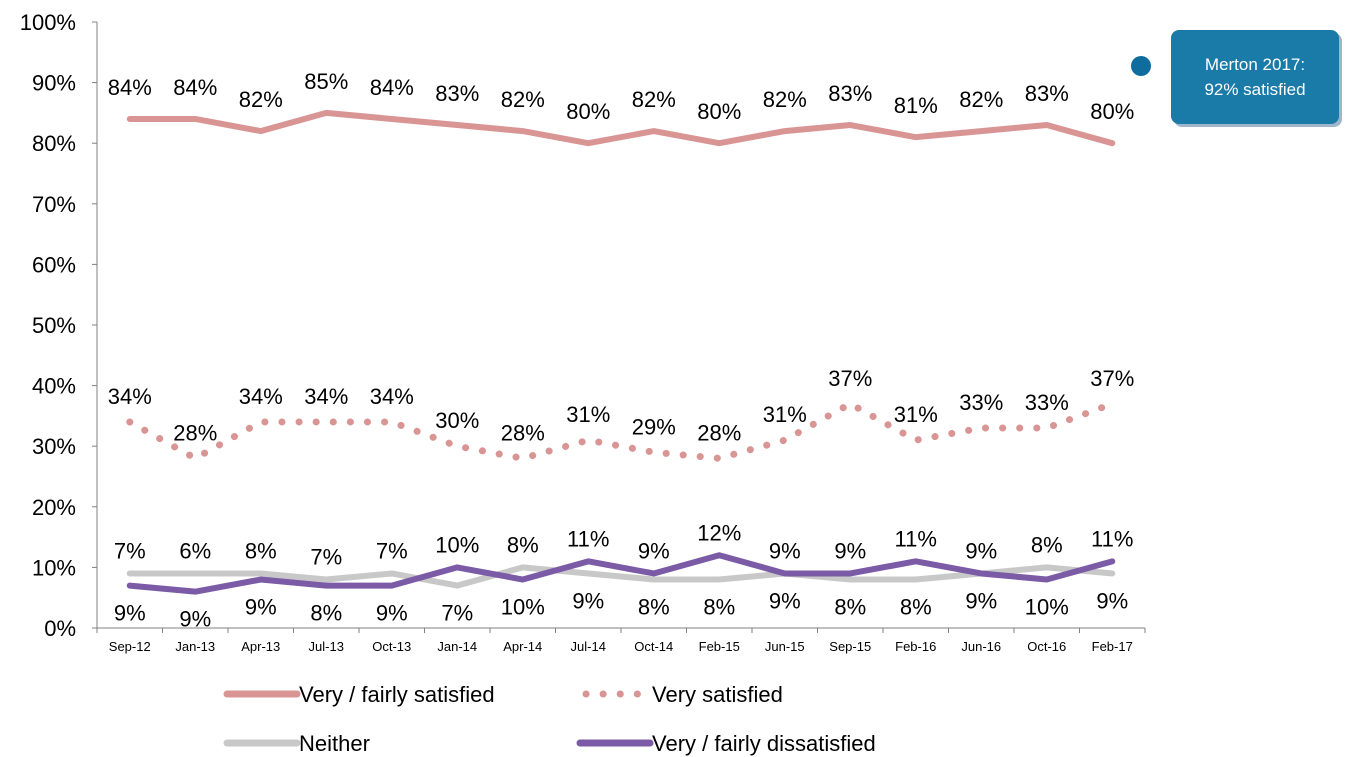 This screenshot has width=1354, height=757. What do you see at coordinates (916, 105) in the screenshot?
I see `data-label: 81%` at bounding box center [916, 105].